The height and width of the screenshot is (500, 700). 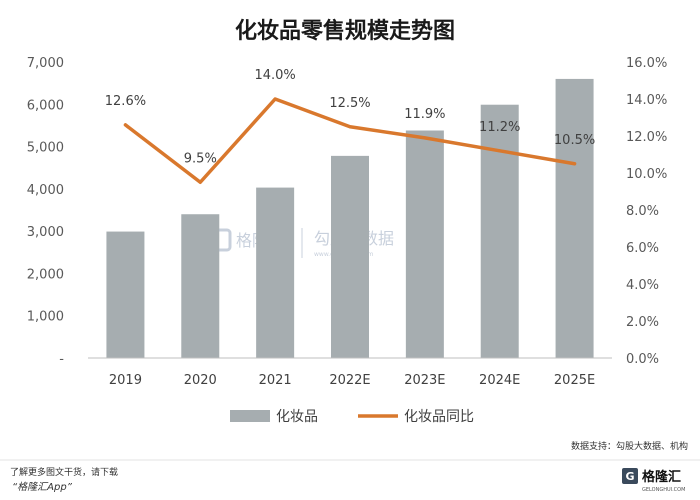 What do you see at coordinates (45, 232) in the screenshot?
I see `y-left-tick-label: 3,000` at bounding box center [45, 232].